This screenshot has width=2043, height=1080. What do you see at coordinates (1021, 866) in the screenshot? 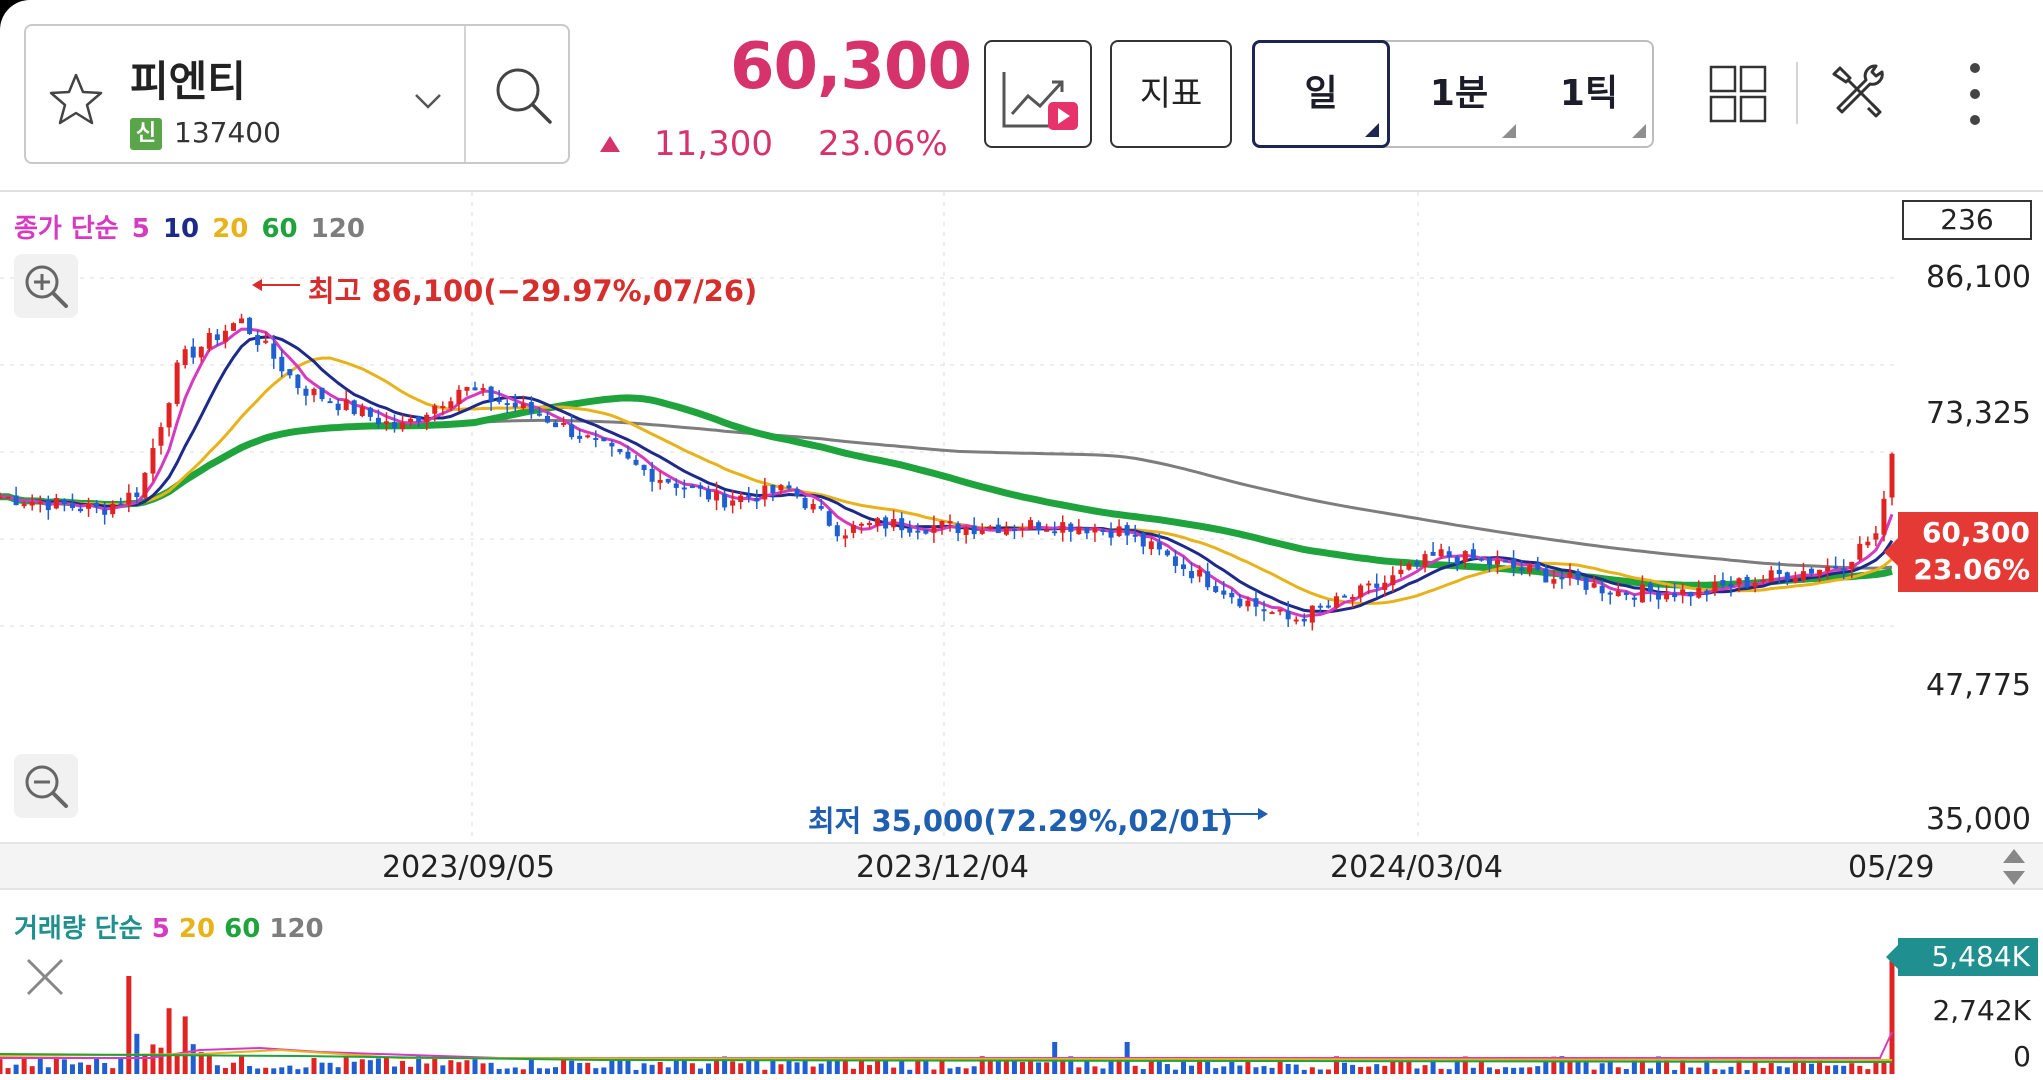
I see `date-axis: 2023/09/05 2023/12/04 2024/03/04 05/29` at bounding box center [1021, 866].